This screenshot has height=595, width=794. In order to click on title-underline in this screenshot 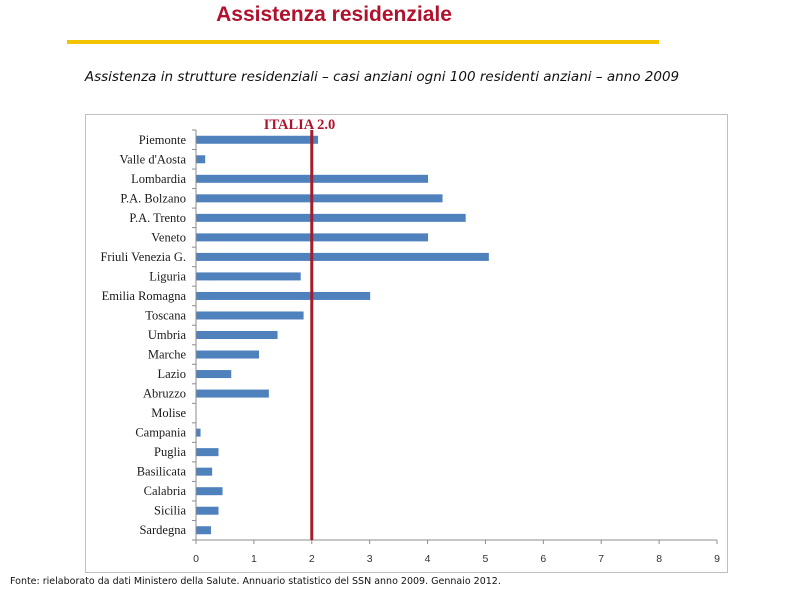, I will do `click(363, 42)`.